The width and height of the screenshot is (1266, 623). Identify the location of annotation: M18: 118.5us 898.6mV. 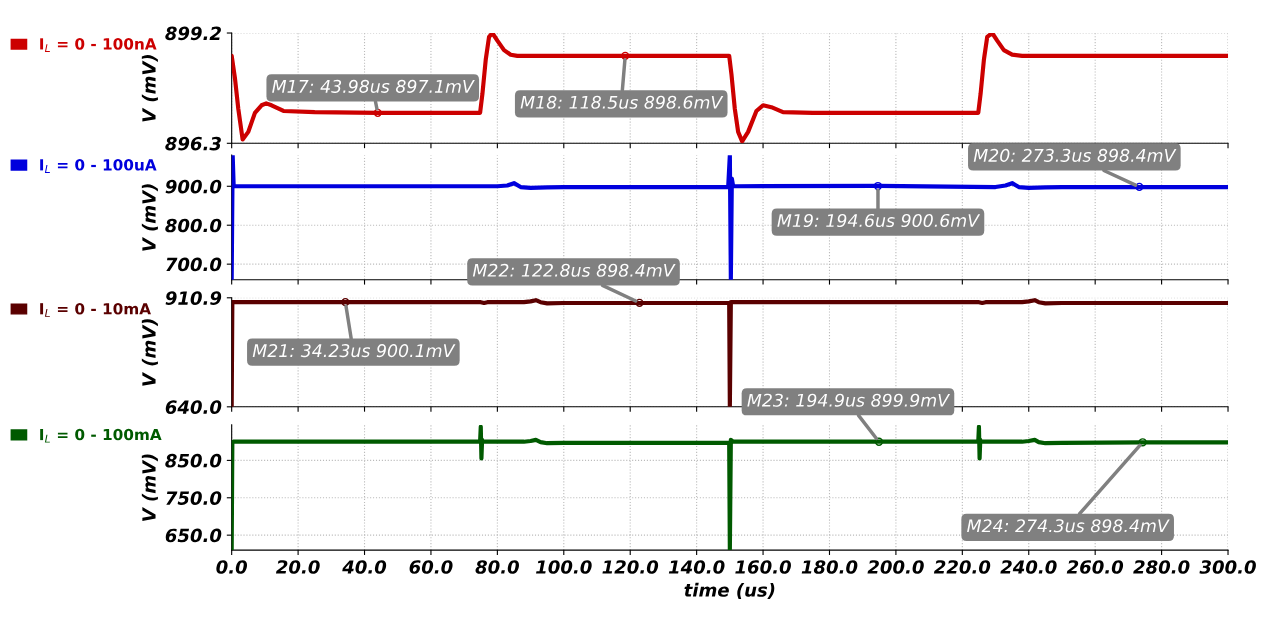
(622, 102).